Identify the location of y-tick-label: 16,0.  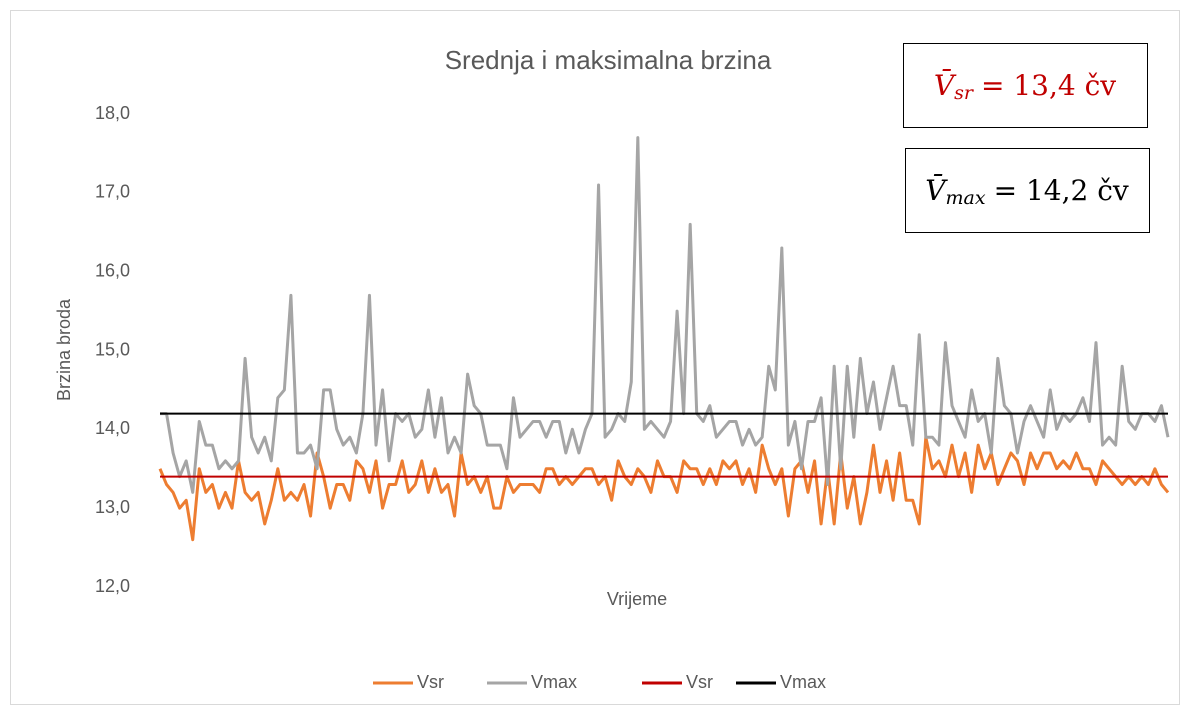
(112, 270).